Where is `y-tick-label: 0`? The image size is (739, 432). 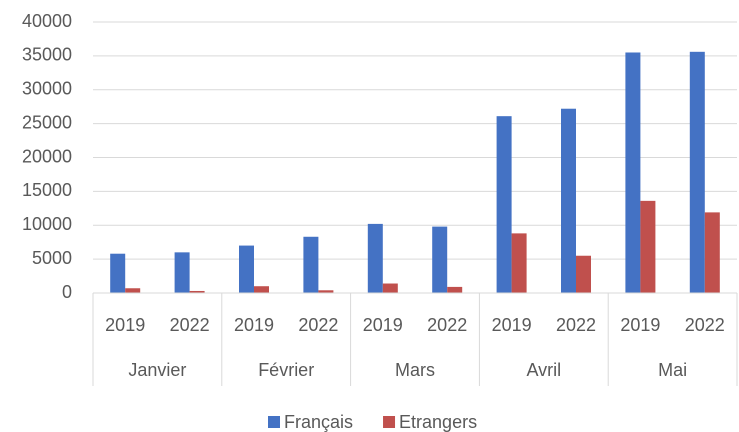
y-tick-label: 0 is located at coordinates (67, 292).